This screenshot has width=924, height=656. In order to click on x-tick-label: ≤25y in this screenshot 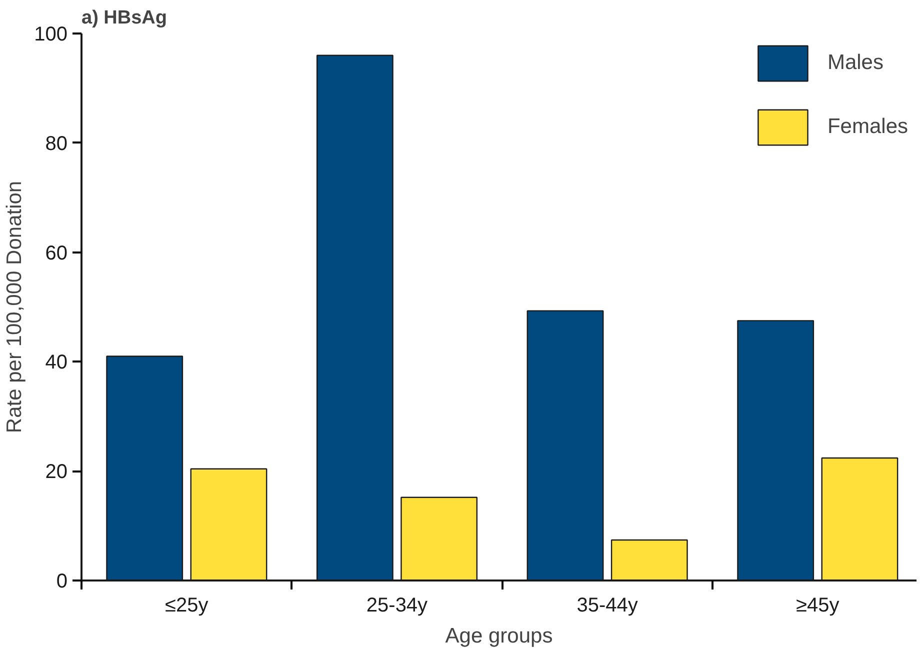, I will do `click(186, 605)`.